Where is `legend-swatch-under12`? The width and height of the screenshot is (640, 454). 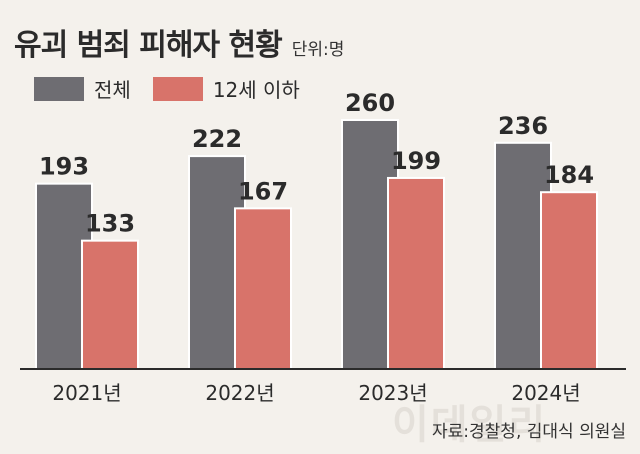
legend-swatch-under12 is located at coordinates (177, 88).